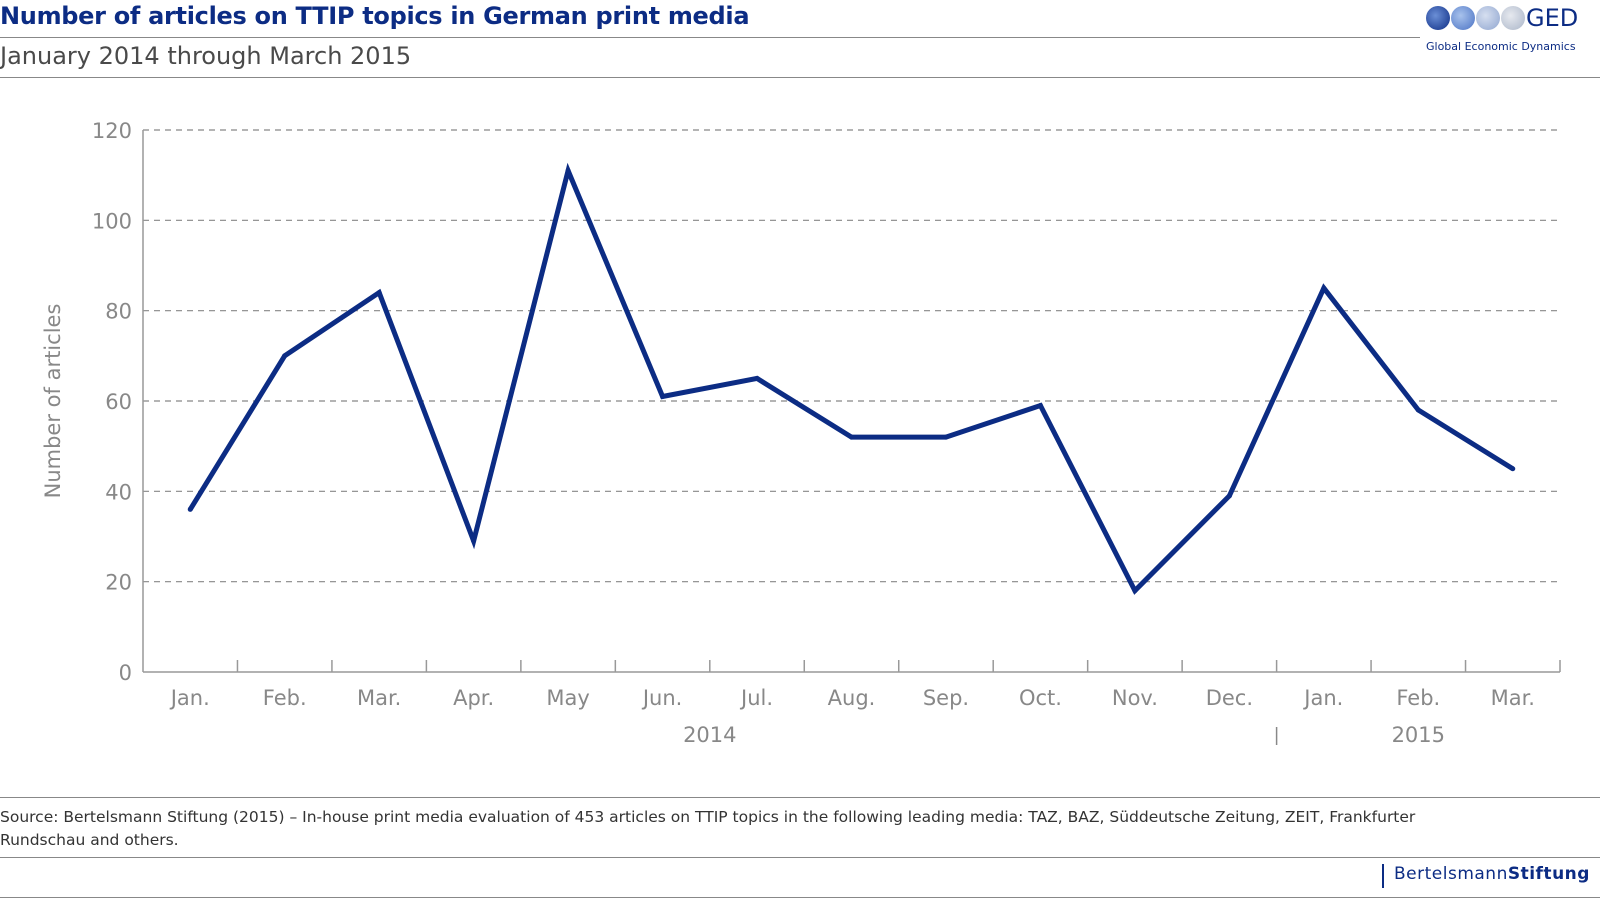 Image resolution: width=1600 pixels, height=900 pixels. I want to click on brand-bold: Stiftung, so click(1548, 874).